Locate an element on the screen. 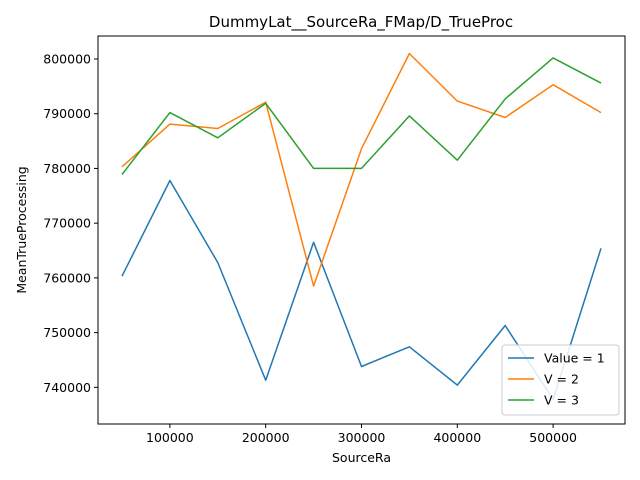  legend-box is located at coordinates (560, 380).